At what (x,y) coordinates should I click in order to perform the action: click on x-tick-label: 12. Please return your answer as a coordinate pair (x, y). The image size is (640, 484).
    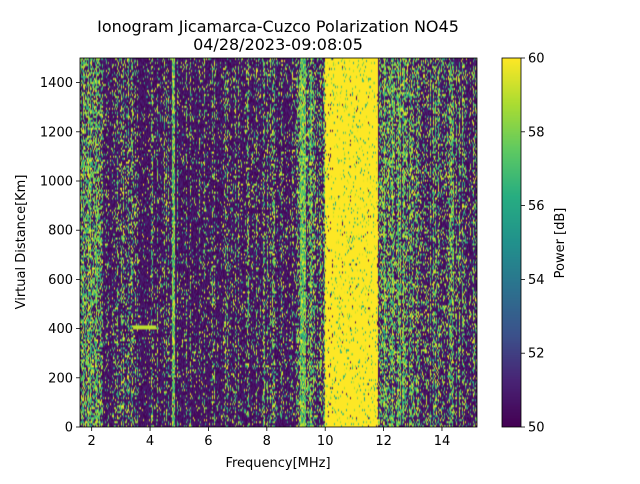
    Looking at the image, I should click on (383, 441).